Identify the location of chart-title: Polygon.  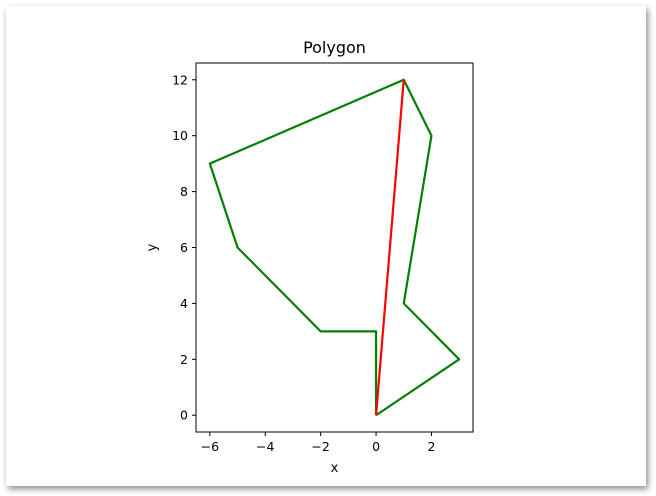
(334, 47).